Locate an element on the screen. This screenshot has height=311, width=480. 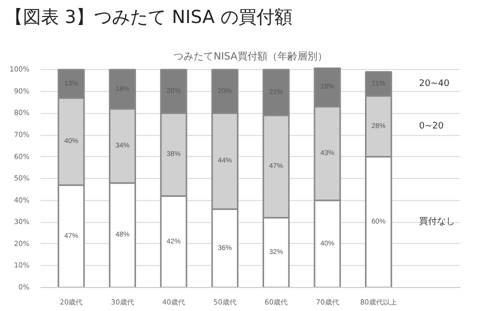
text: 0~20 is located at coordinates (431, 126).